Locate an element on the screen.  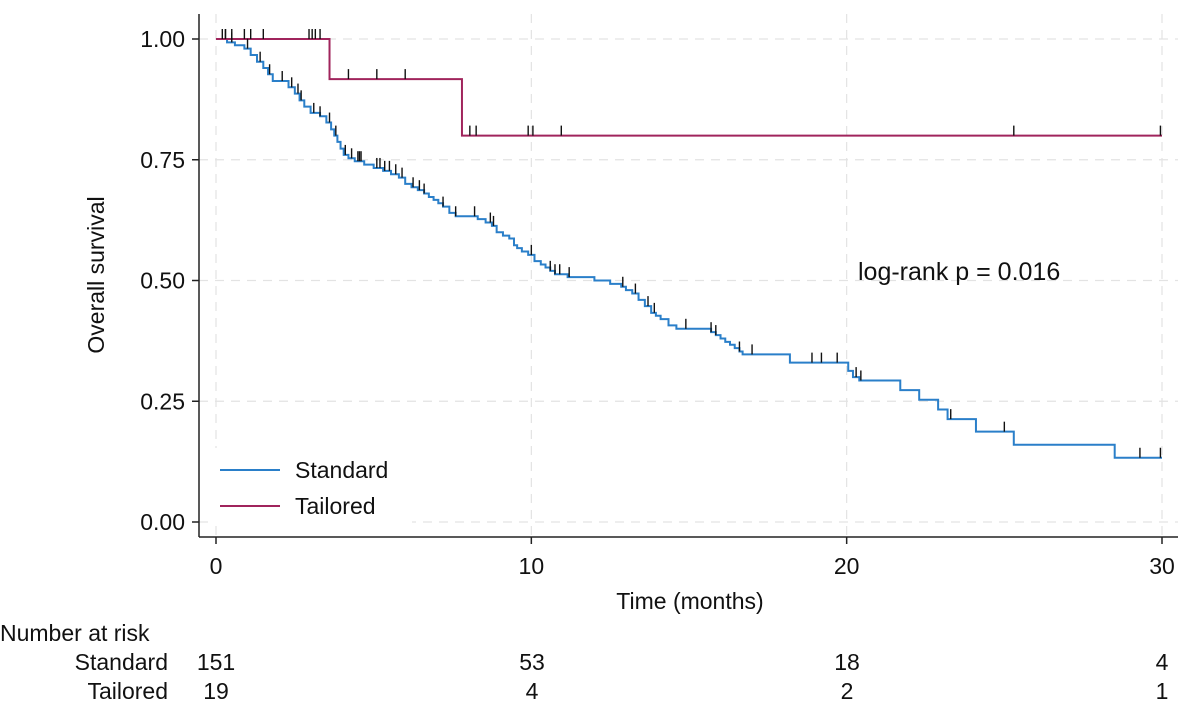
risk-count-standard-t30: 4 is located at coordinates (1162, 662).